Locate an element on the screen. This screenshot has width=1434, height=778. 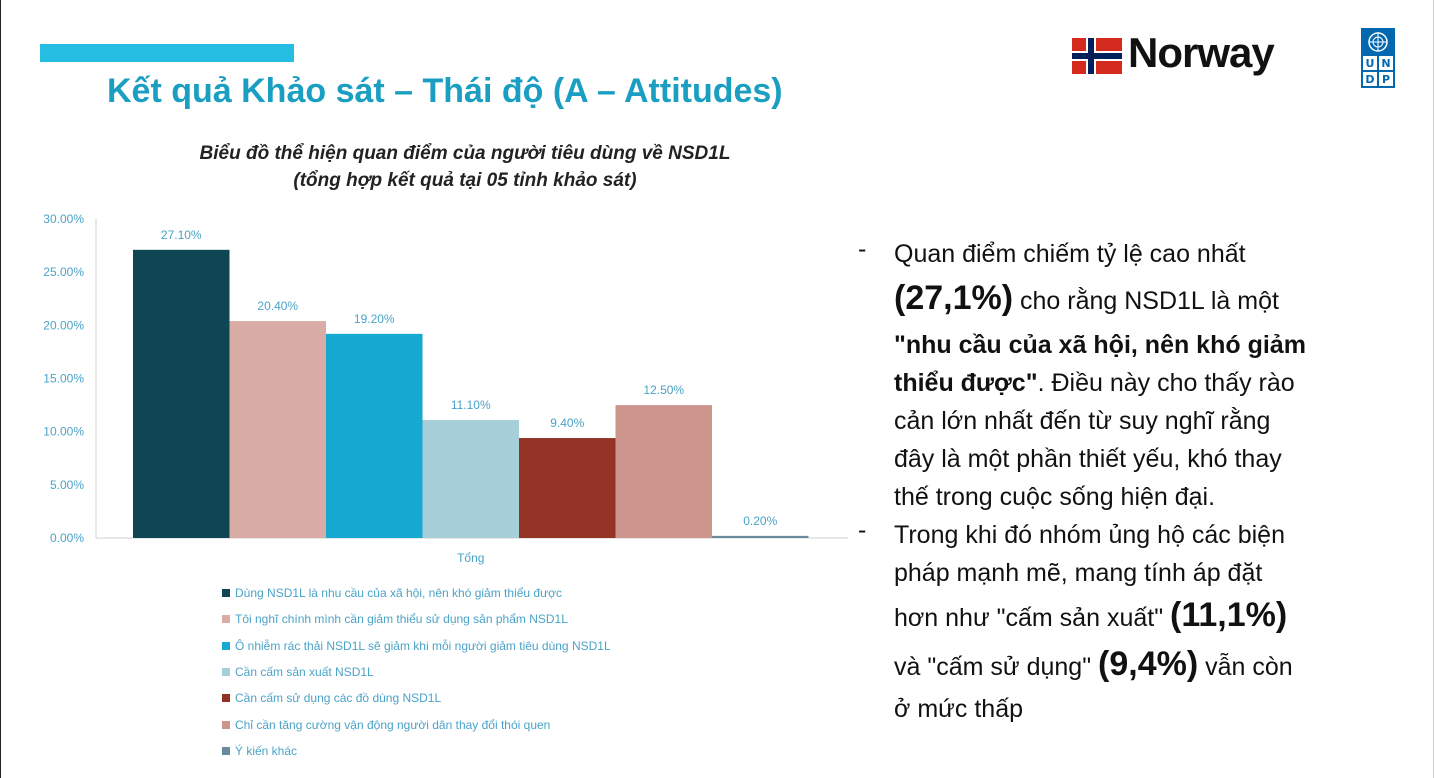
bullet2-line4-rest: vẫn còn is located at coordinates (1245, 667).